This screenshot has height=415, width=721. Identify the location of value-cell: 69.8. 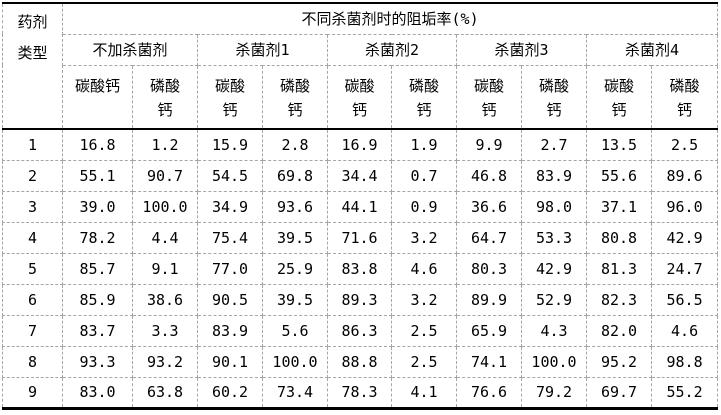
(295, 175).